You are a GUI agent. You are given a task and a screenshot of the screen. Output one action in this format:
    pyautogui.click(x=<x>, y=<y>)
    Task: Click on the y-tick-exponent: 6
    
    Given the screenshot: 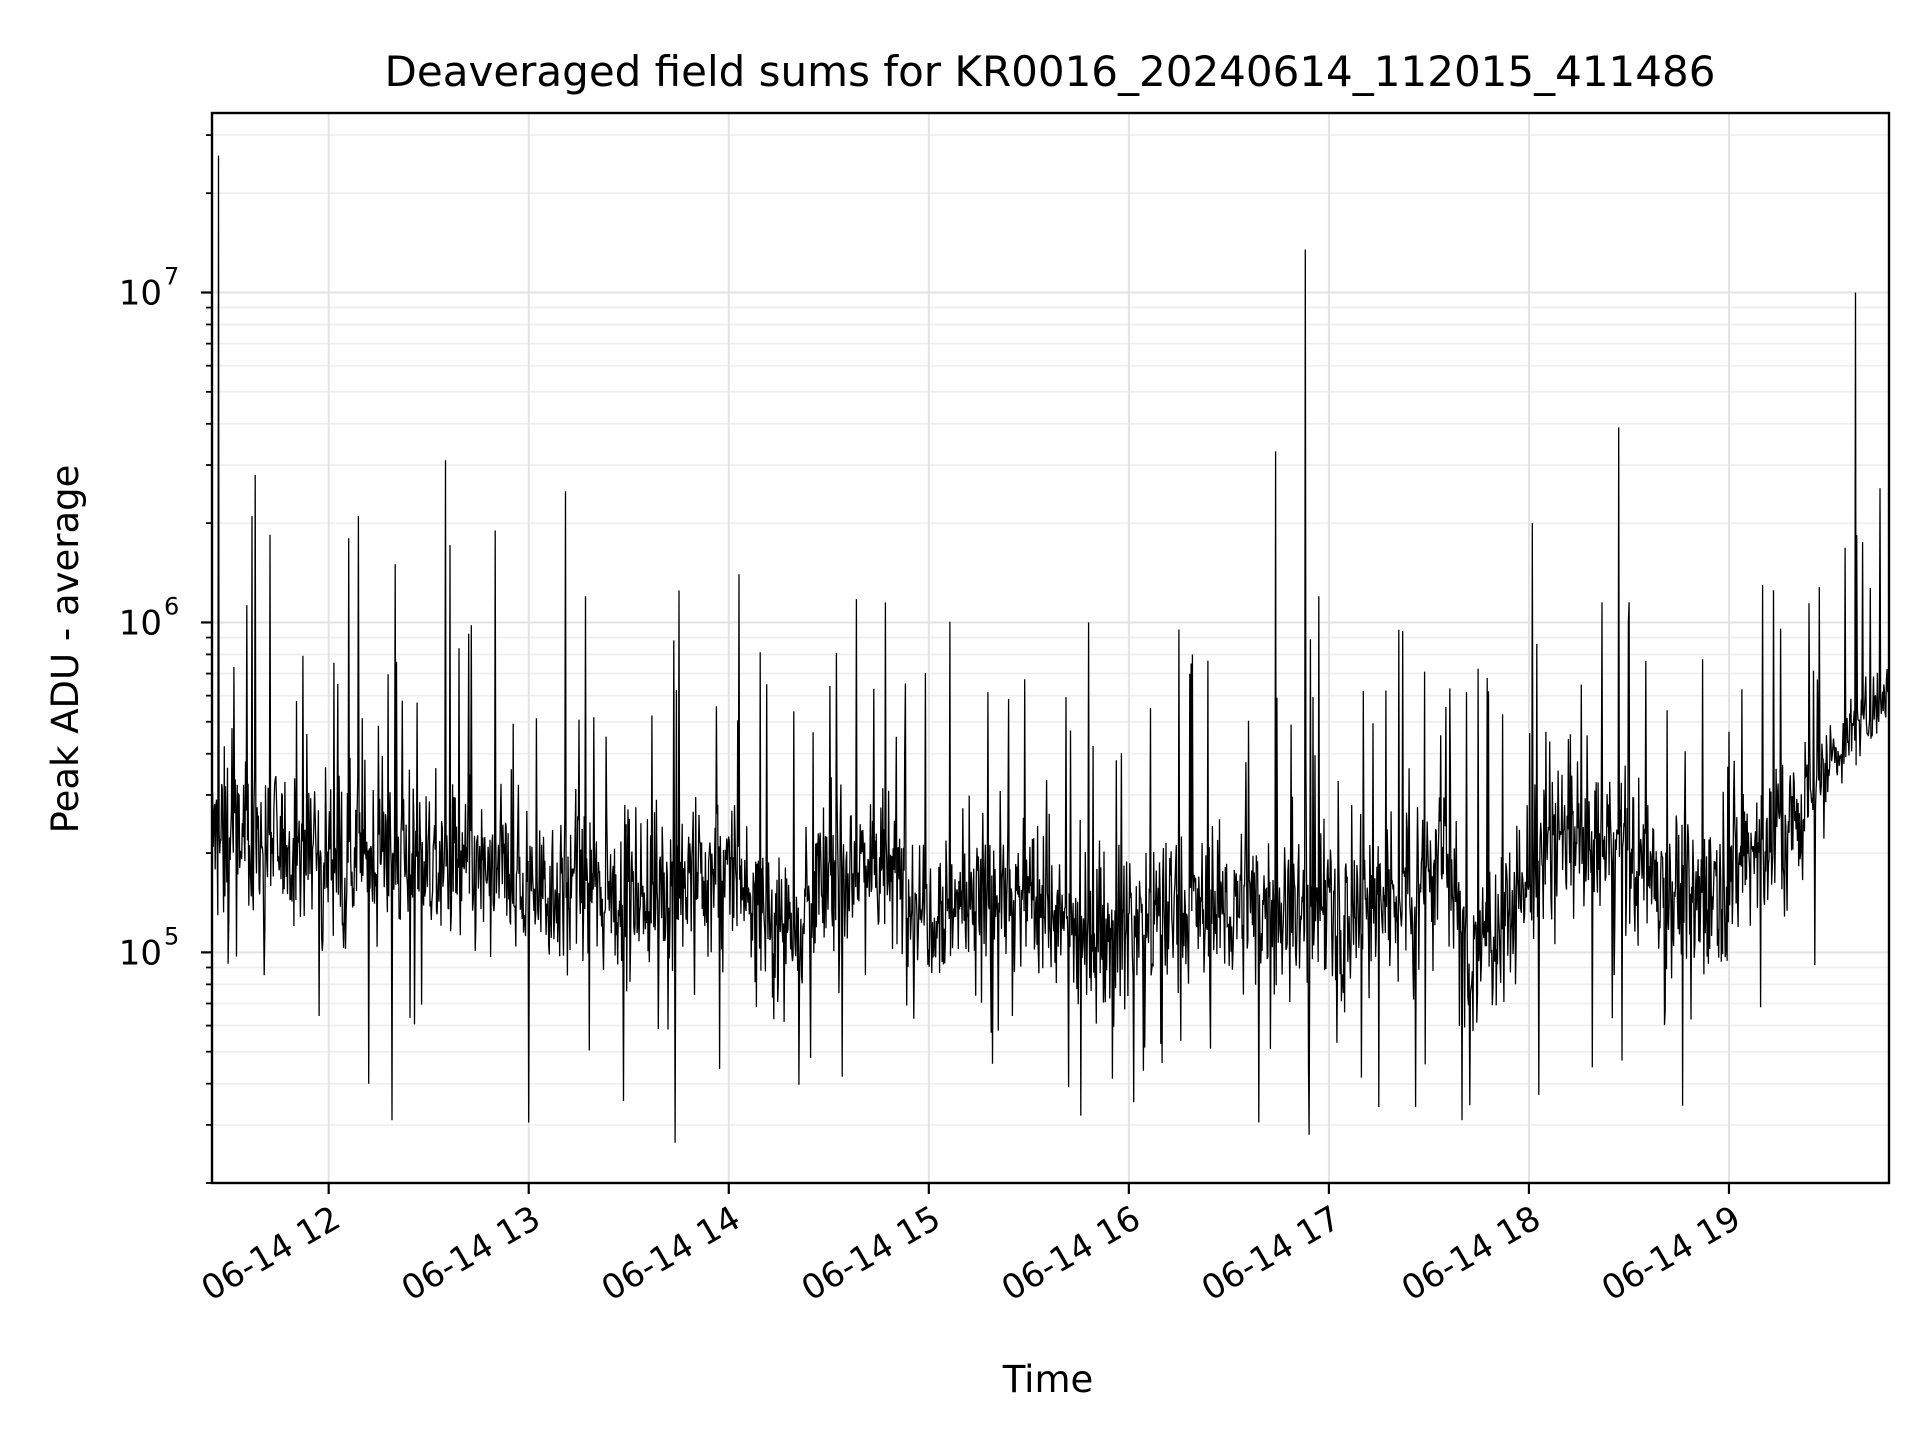 What is the action you would take?
    pyautogui.click(x=171, y=606)
    